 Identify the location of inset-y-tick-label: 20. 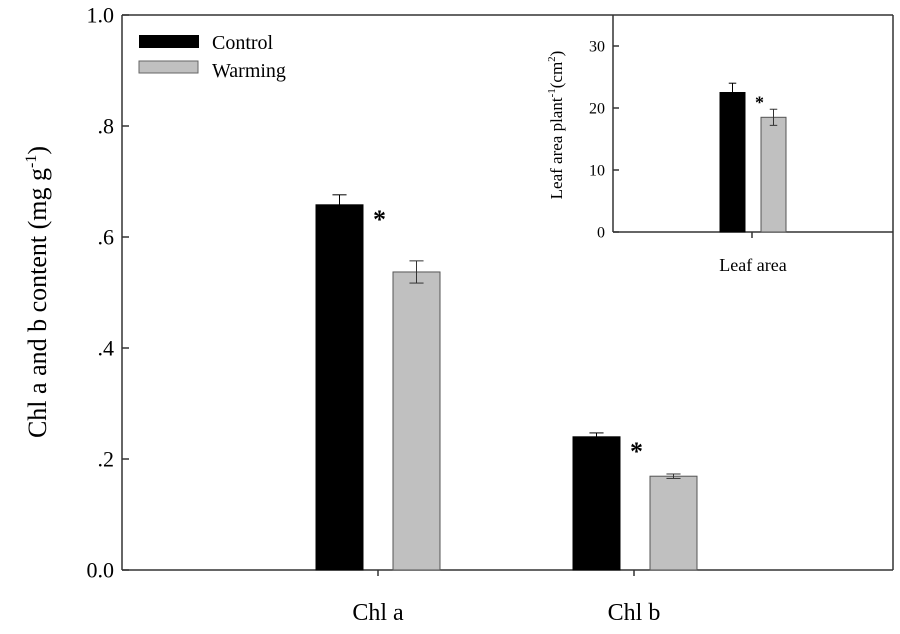
(597, 109).